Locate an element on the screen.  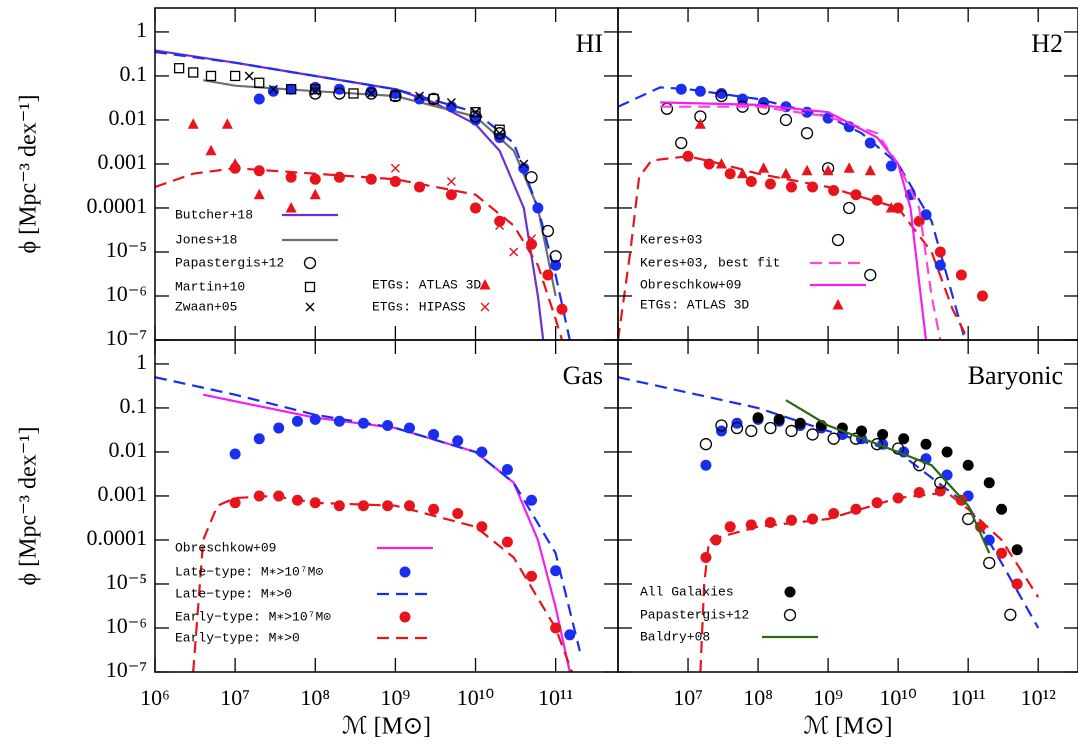
x-tick-label: 10¹² is located at coordinates (1039, 697).